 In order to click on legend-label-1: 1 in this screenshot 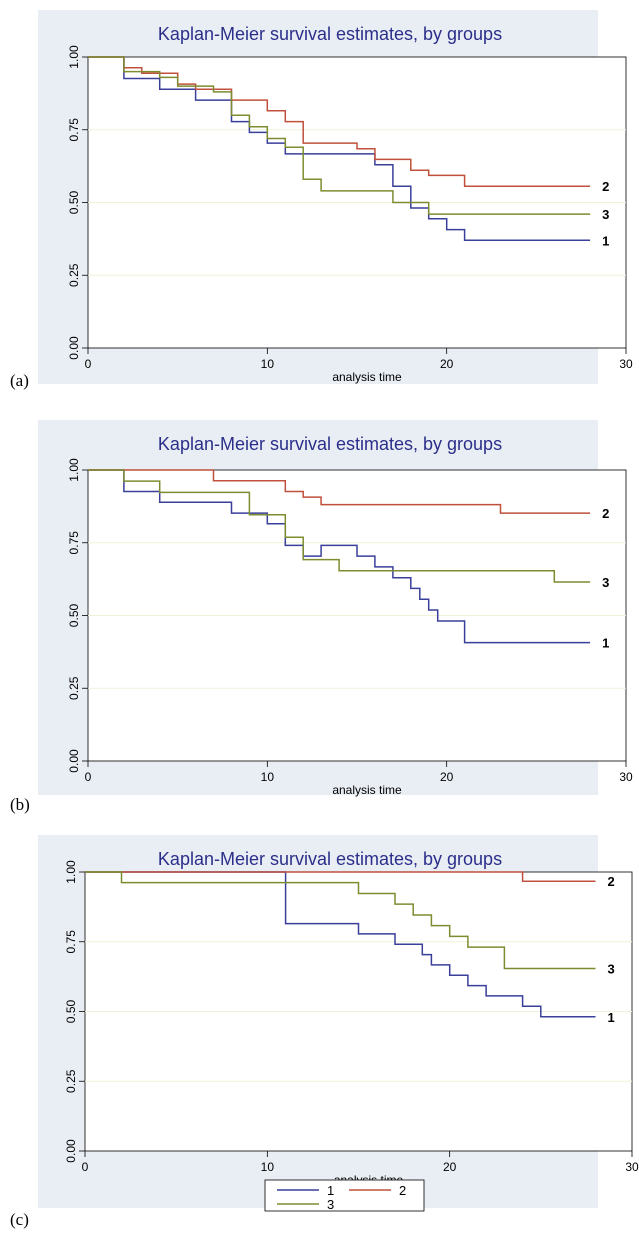, I will do `click(330, 1190)`.